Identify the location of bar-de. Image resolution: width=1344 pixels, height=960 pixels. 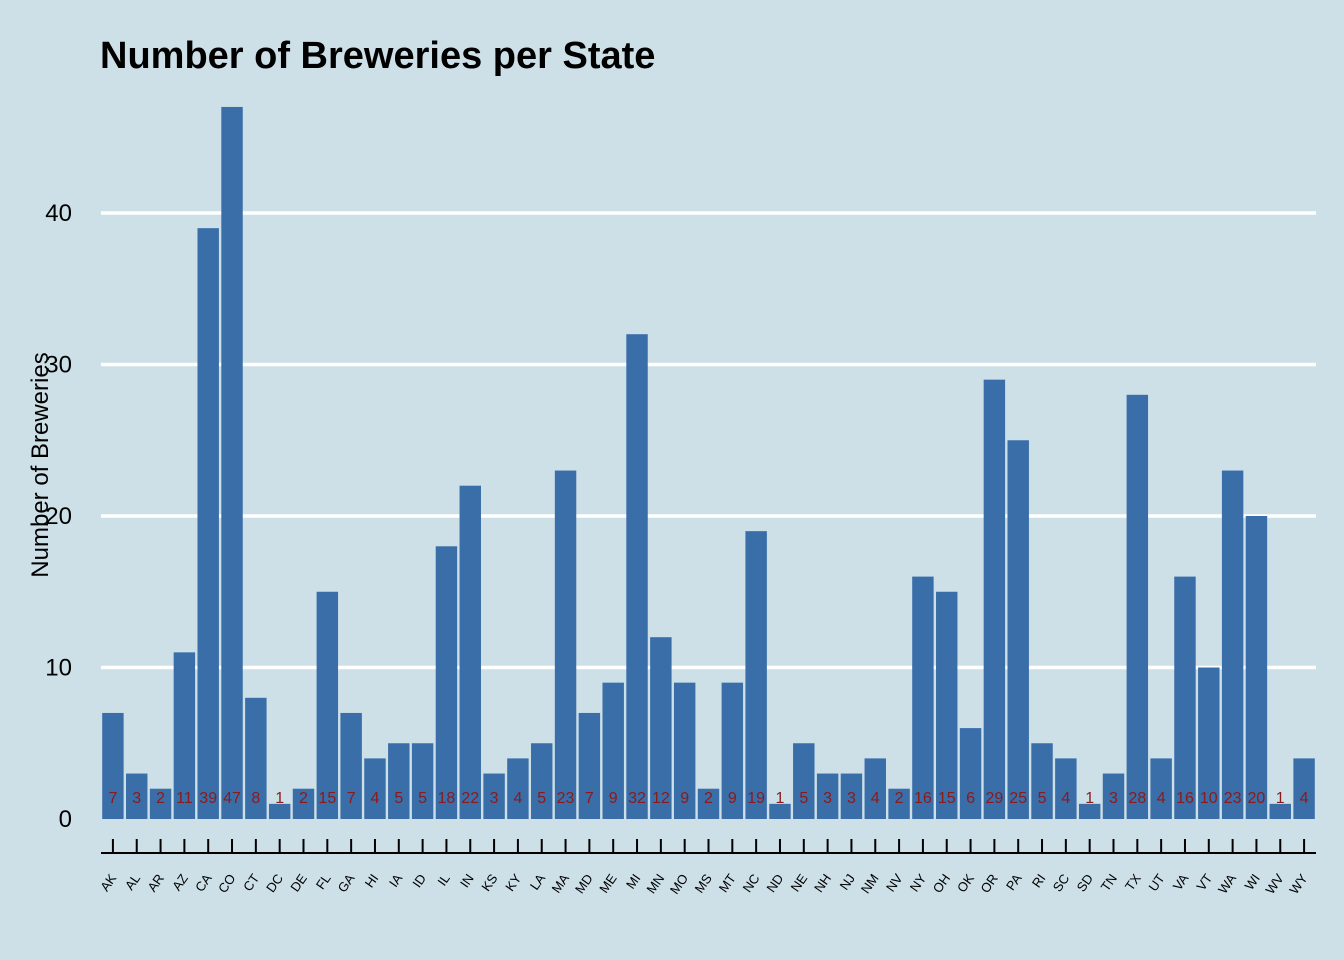
(303, 803).